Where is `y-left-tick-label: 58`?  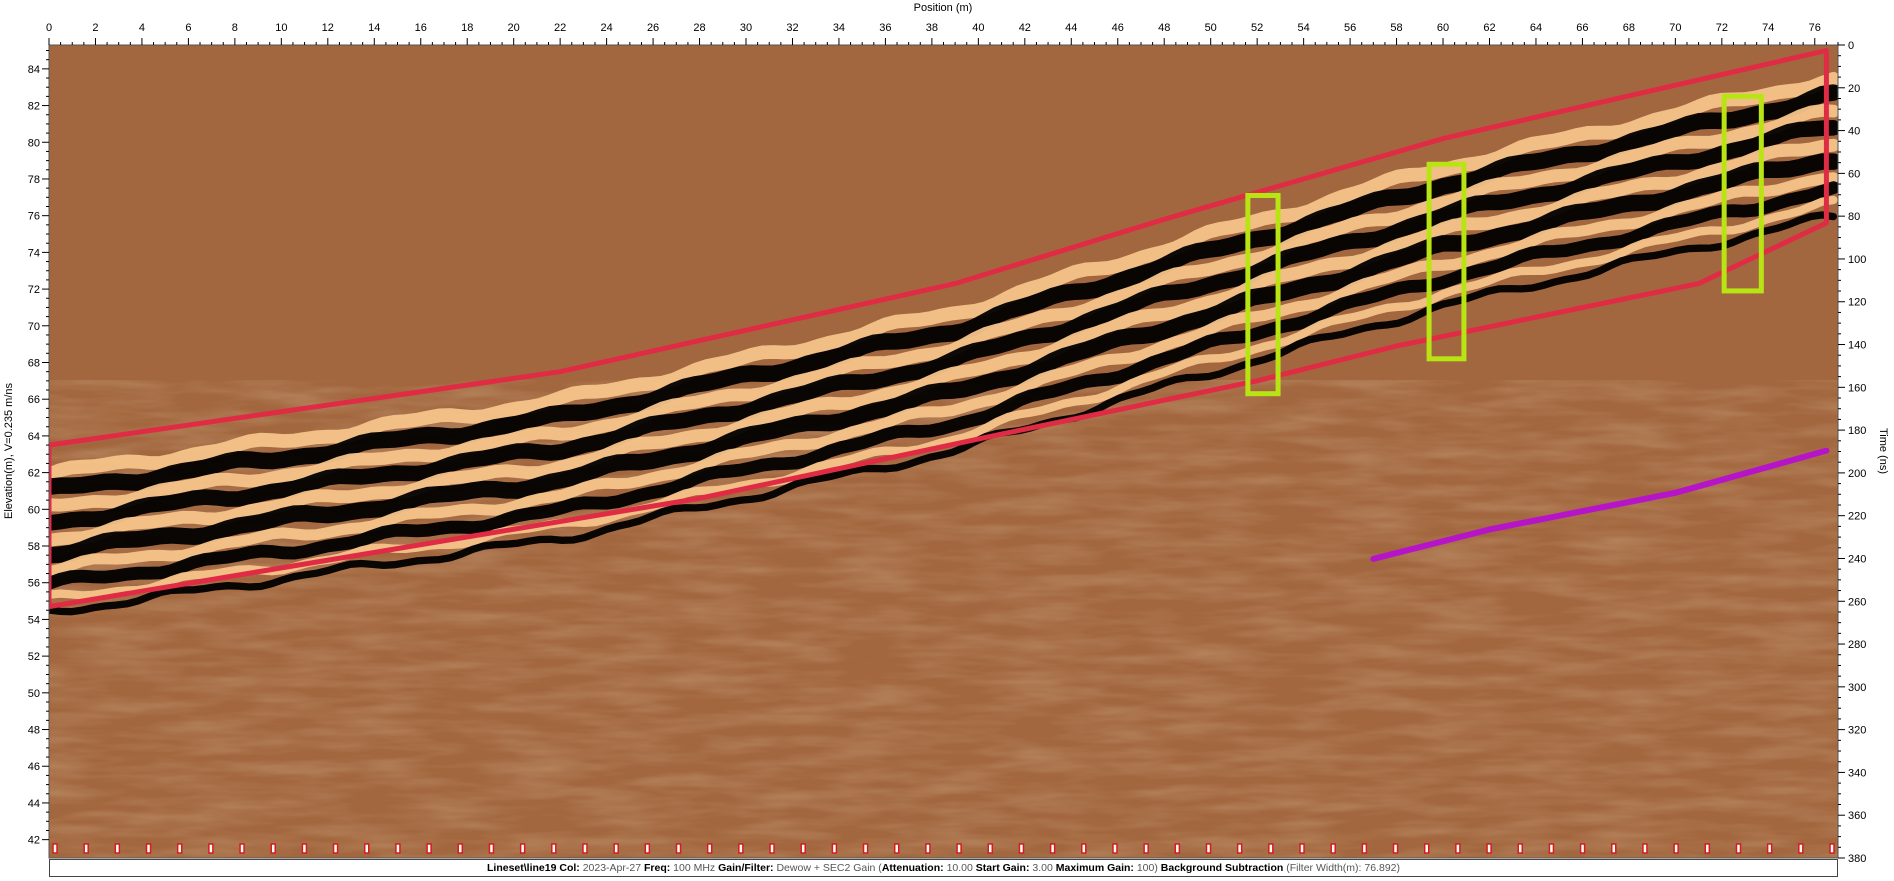
y-left-tick-label: 58 is located at coordinates (34, 547).